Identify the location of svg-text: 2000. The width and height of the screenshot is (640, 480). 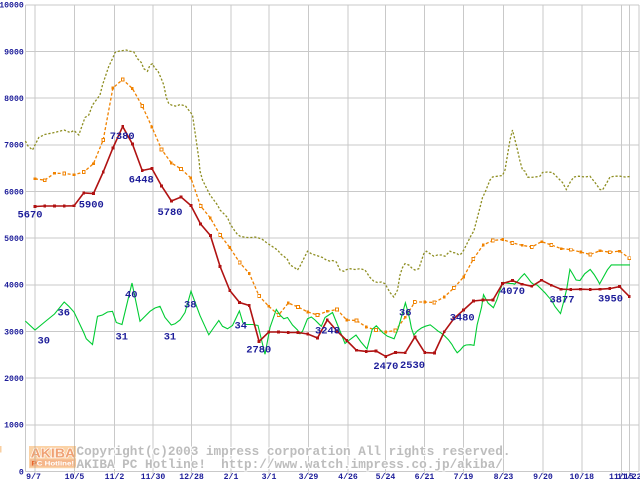
(14, 379).